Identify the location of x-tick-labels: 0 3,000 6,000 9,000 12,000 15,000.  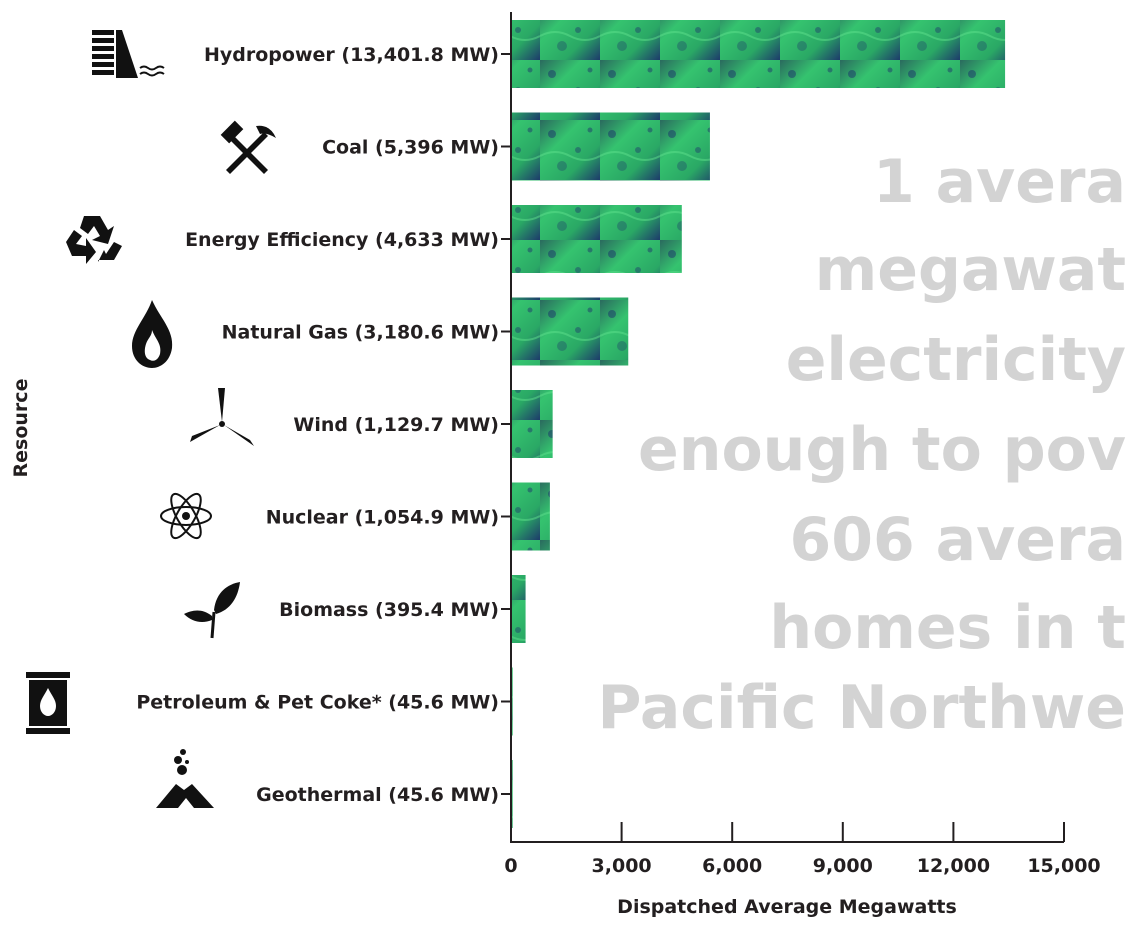
(802, 866).